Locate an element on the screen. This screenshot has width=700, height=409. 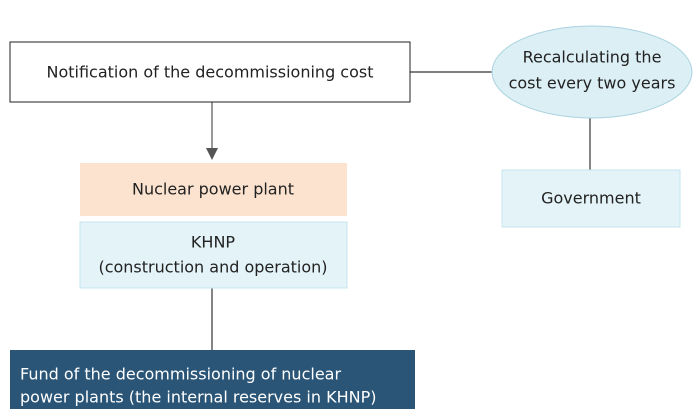
node-label: Fund of the decommissioning of nuclear is located at coordinates (180, 374).